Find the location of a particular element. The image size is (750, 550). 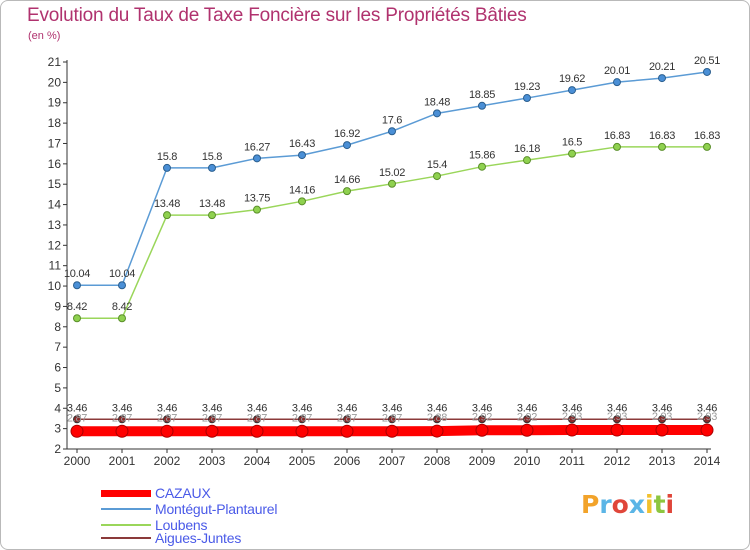

data-label-montegut: 18.85 is located at coordinates (482, 95).